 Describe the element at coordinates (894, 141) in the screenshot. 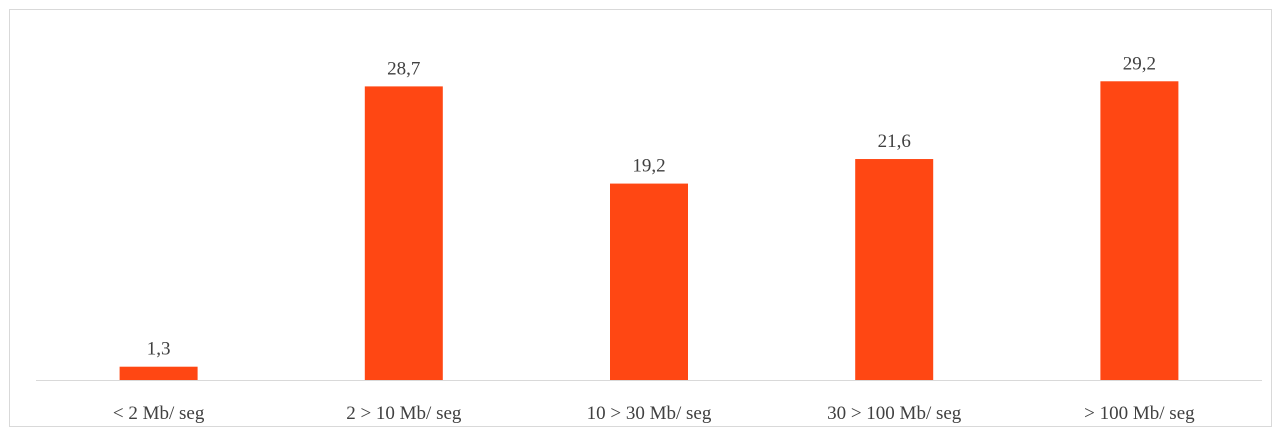

I see `value-label: 21,6` at that location.